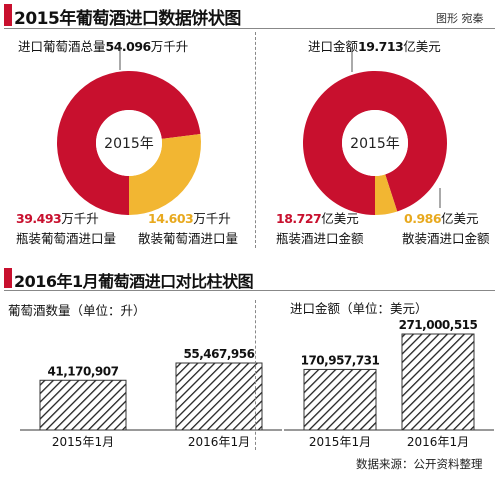 The image size is (499, 478). Describe the element at coordinates (66, 238) in the screenshot. I see `pie1-slice1-label: 瓶装葡萄酒进口量` at that location.